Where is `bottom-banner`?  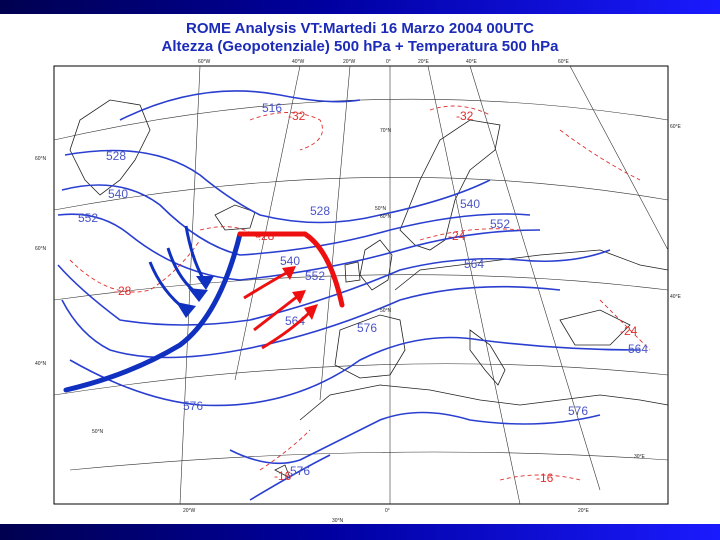
bottom-banner is located at coordinates (360, 532).